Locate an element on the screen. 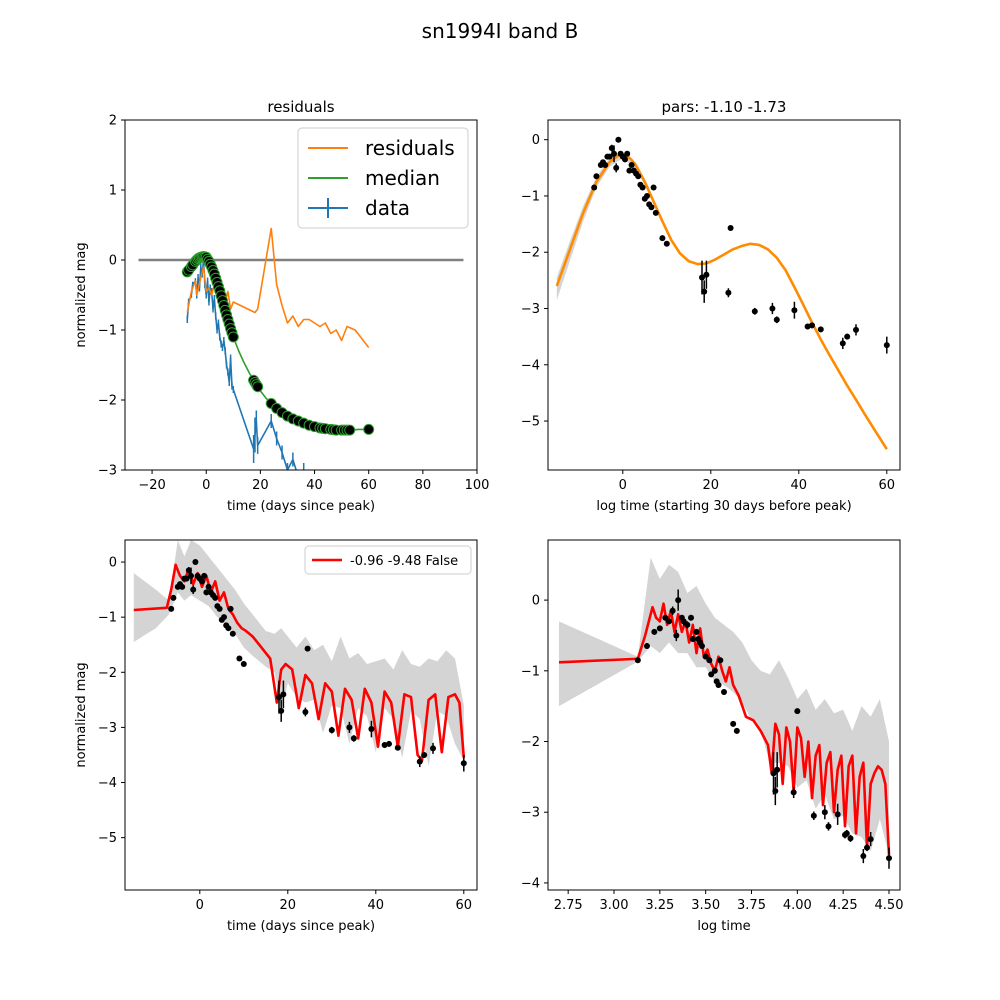  uncertainty-band is located at coordinates (724, 706).